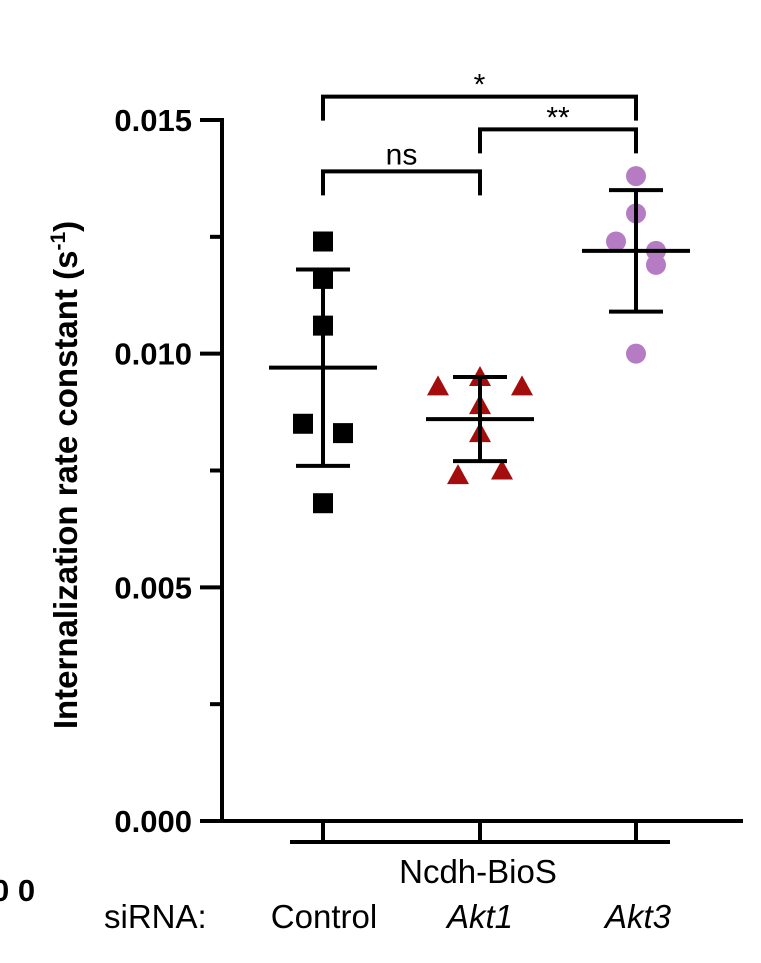  What do you see at coordinates (480, 85) in the screenshot?
I see `significance-label: *` at bounding box center [480, 85].